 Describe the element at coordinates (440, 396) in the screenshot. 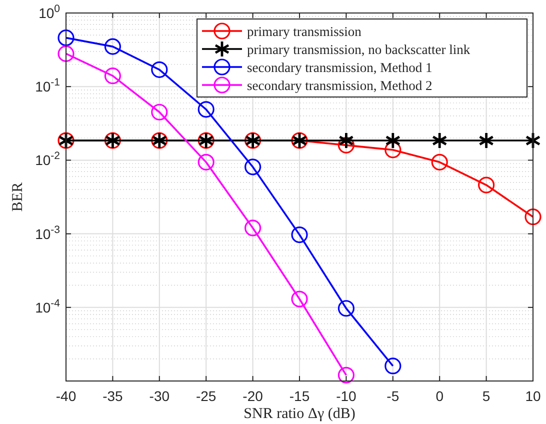

I see `x-tick-label: 0` at that location.